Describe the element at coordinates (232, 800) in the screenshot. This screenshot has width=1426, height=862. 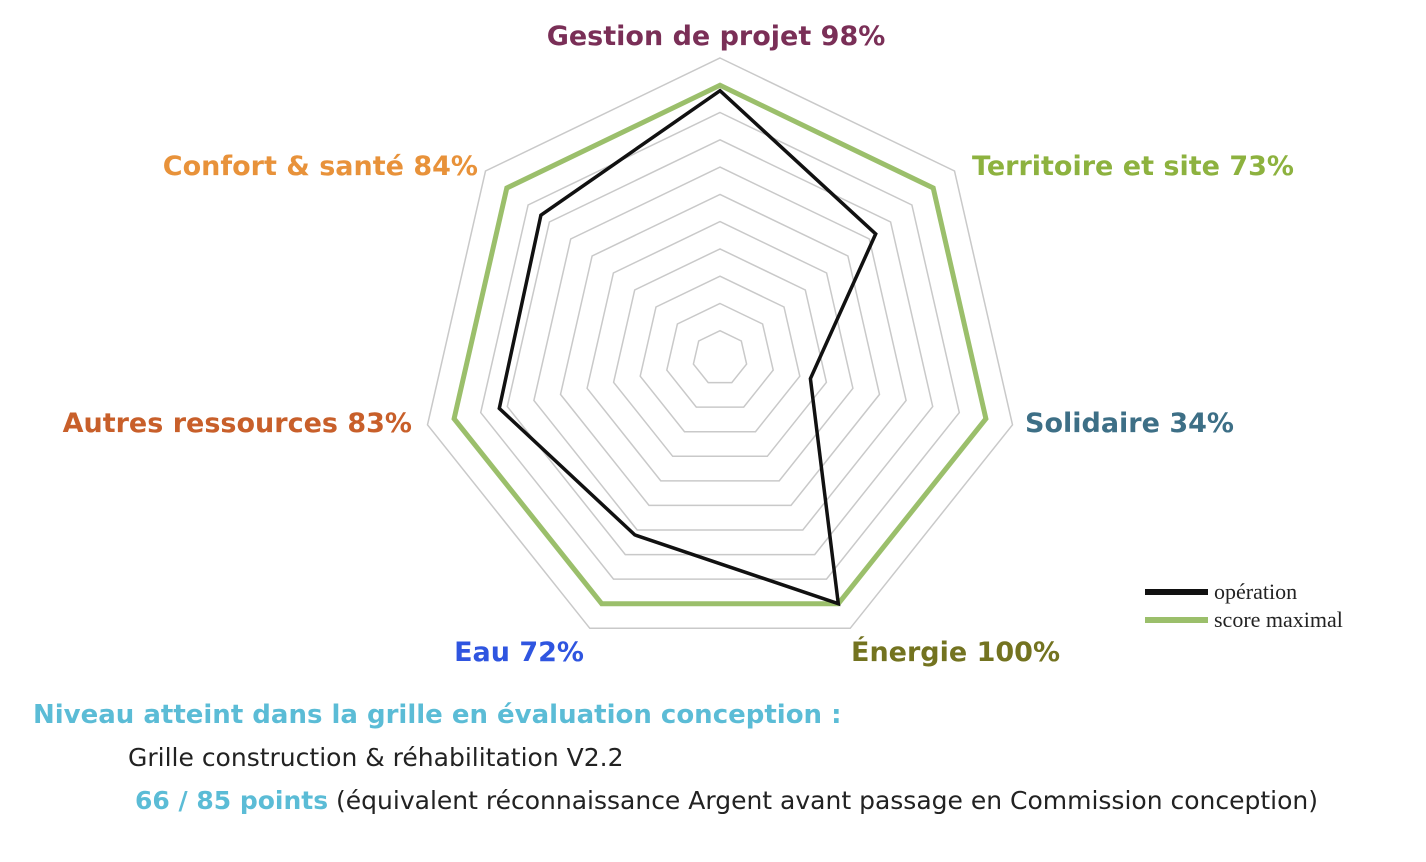
I see `points-value: 66 / 85 points` at that location.